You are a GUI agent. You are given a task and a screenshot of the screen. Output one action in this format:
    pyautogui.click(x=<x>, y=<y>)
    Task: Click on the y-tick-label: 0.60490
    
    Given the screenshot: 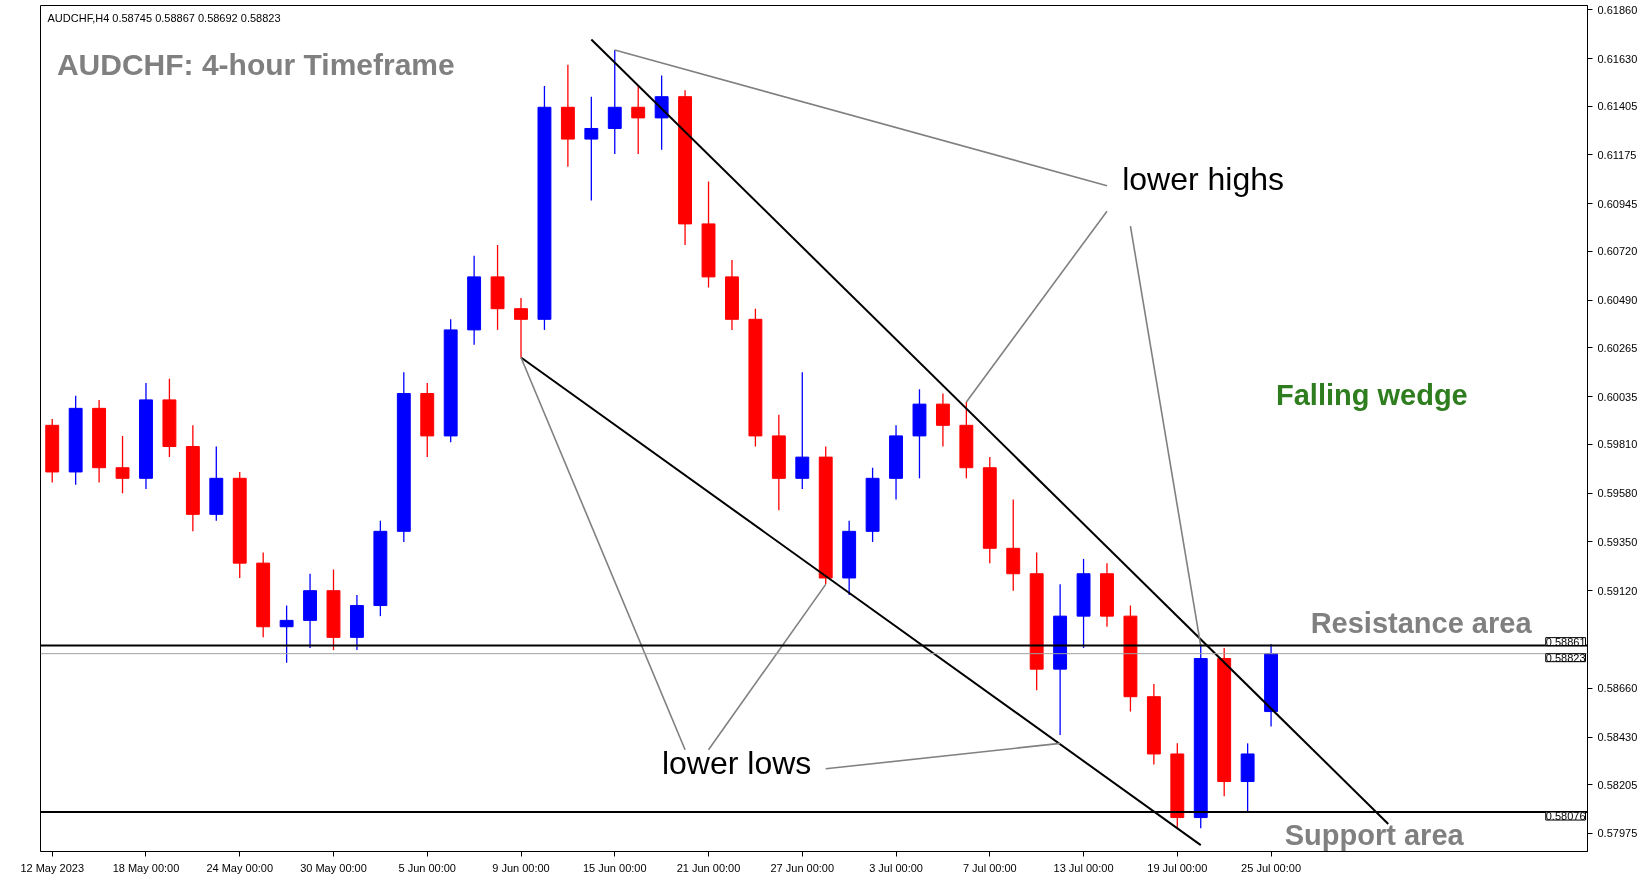 What is the action you would take?
    pyautogui.click(x=1617, y=300)
    